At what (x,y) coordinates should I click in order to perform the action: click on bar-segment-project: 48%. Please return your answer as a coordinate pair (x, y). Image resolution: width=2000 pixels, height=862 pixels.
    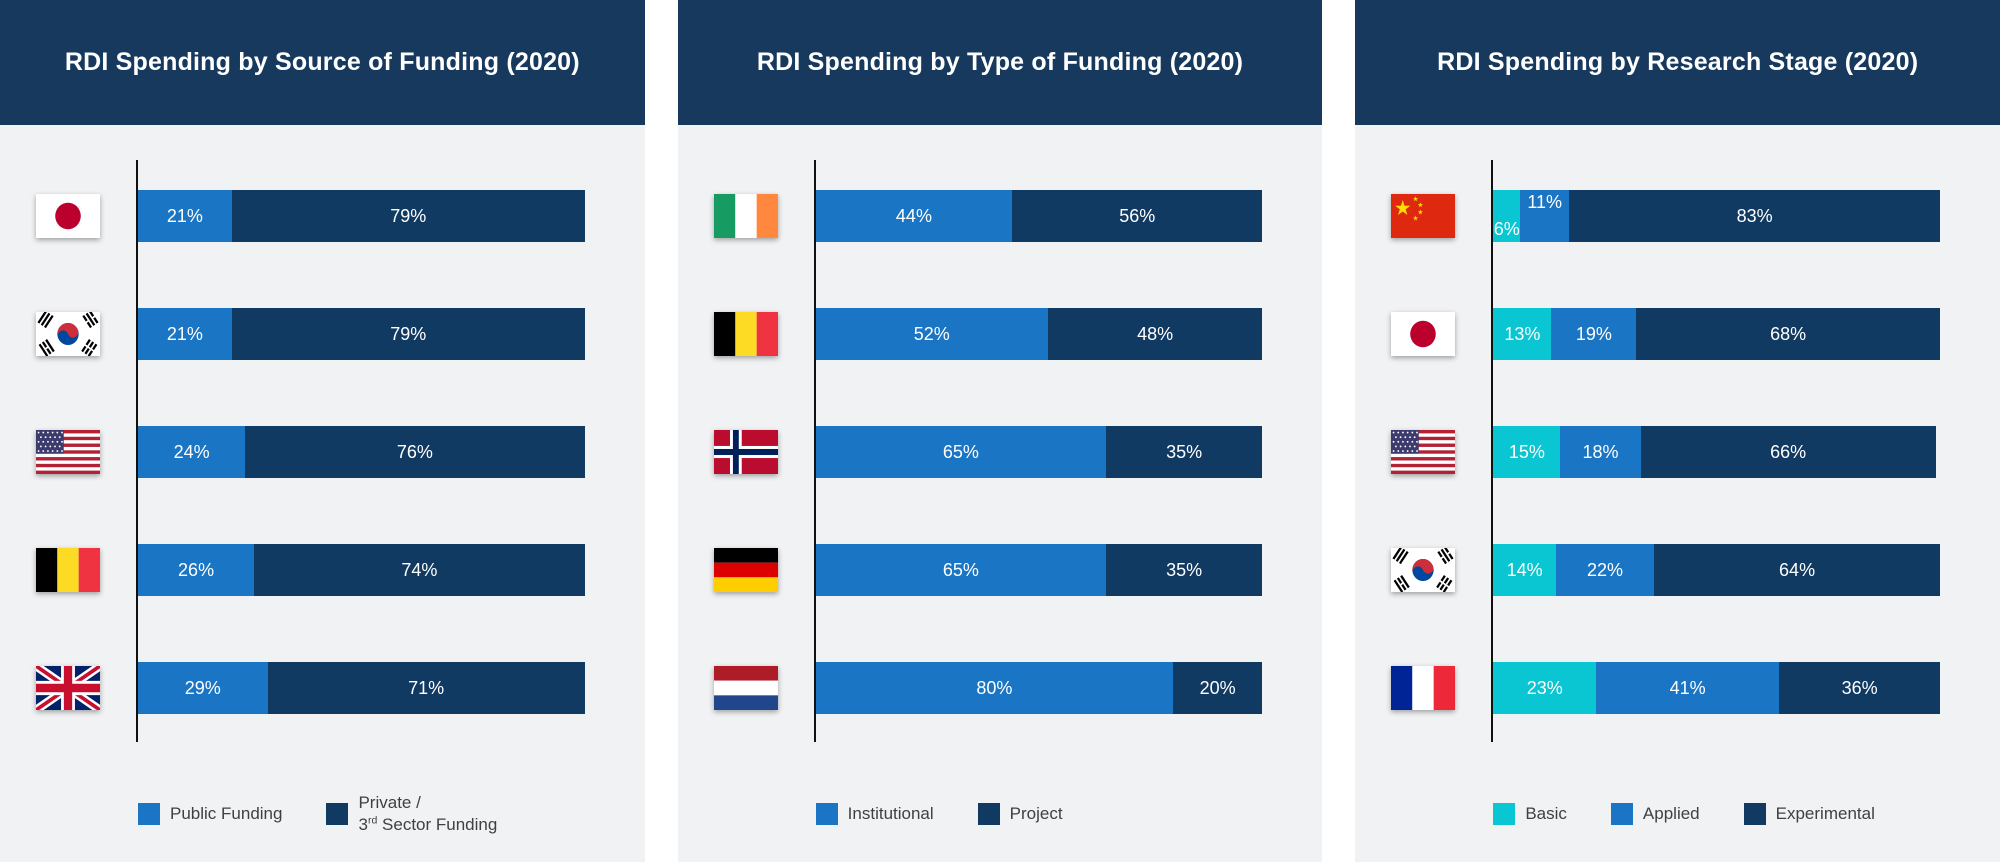
    Looking at the image, I should click on (1155, 334).